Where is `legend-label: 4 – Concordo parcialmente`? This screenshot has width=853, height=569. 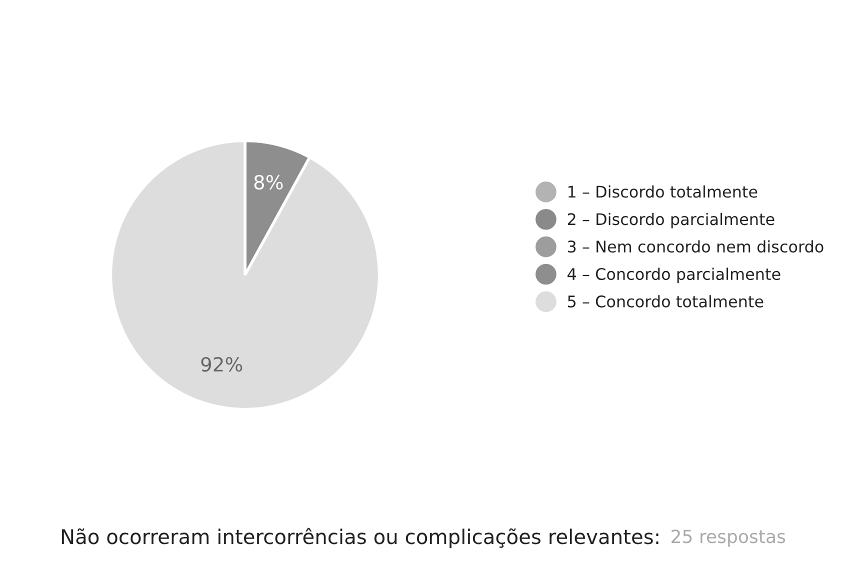
legend-label: 4 – Concordo parcialmente is located at coordinates (674, 276).